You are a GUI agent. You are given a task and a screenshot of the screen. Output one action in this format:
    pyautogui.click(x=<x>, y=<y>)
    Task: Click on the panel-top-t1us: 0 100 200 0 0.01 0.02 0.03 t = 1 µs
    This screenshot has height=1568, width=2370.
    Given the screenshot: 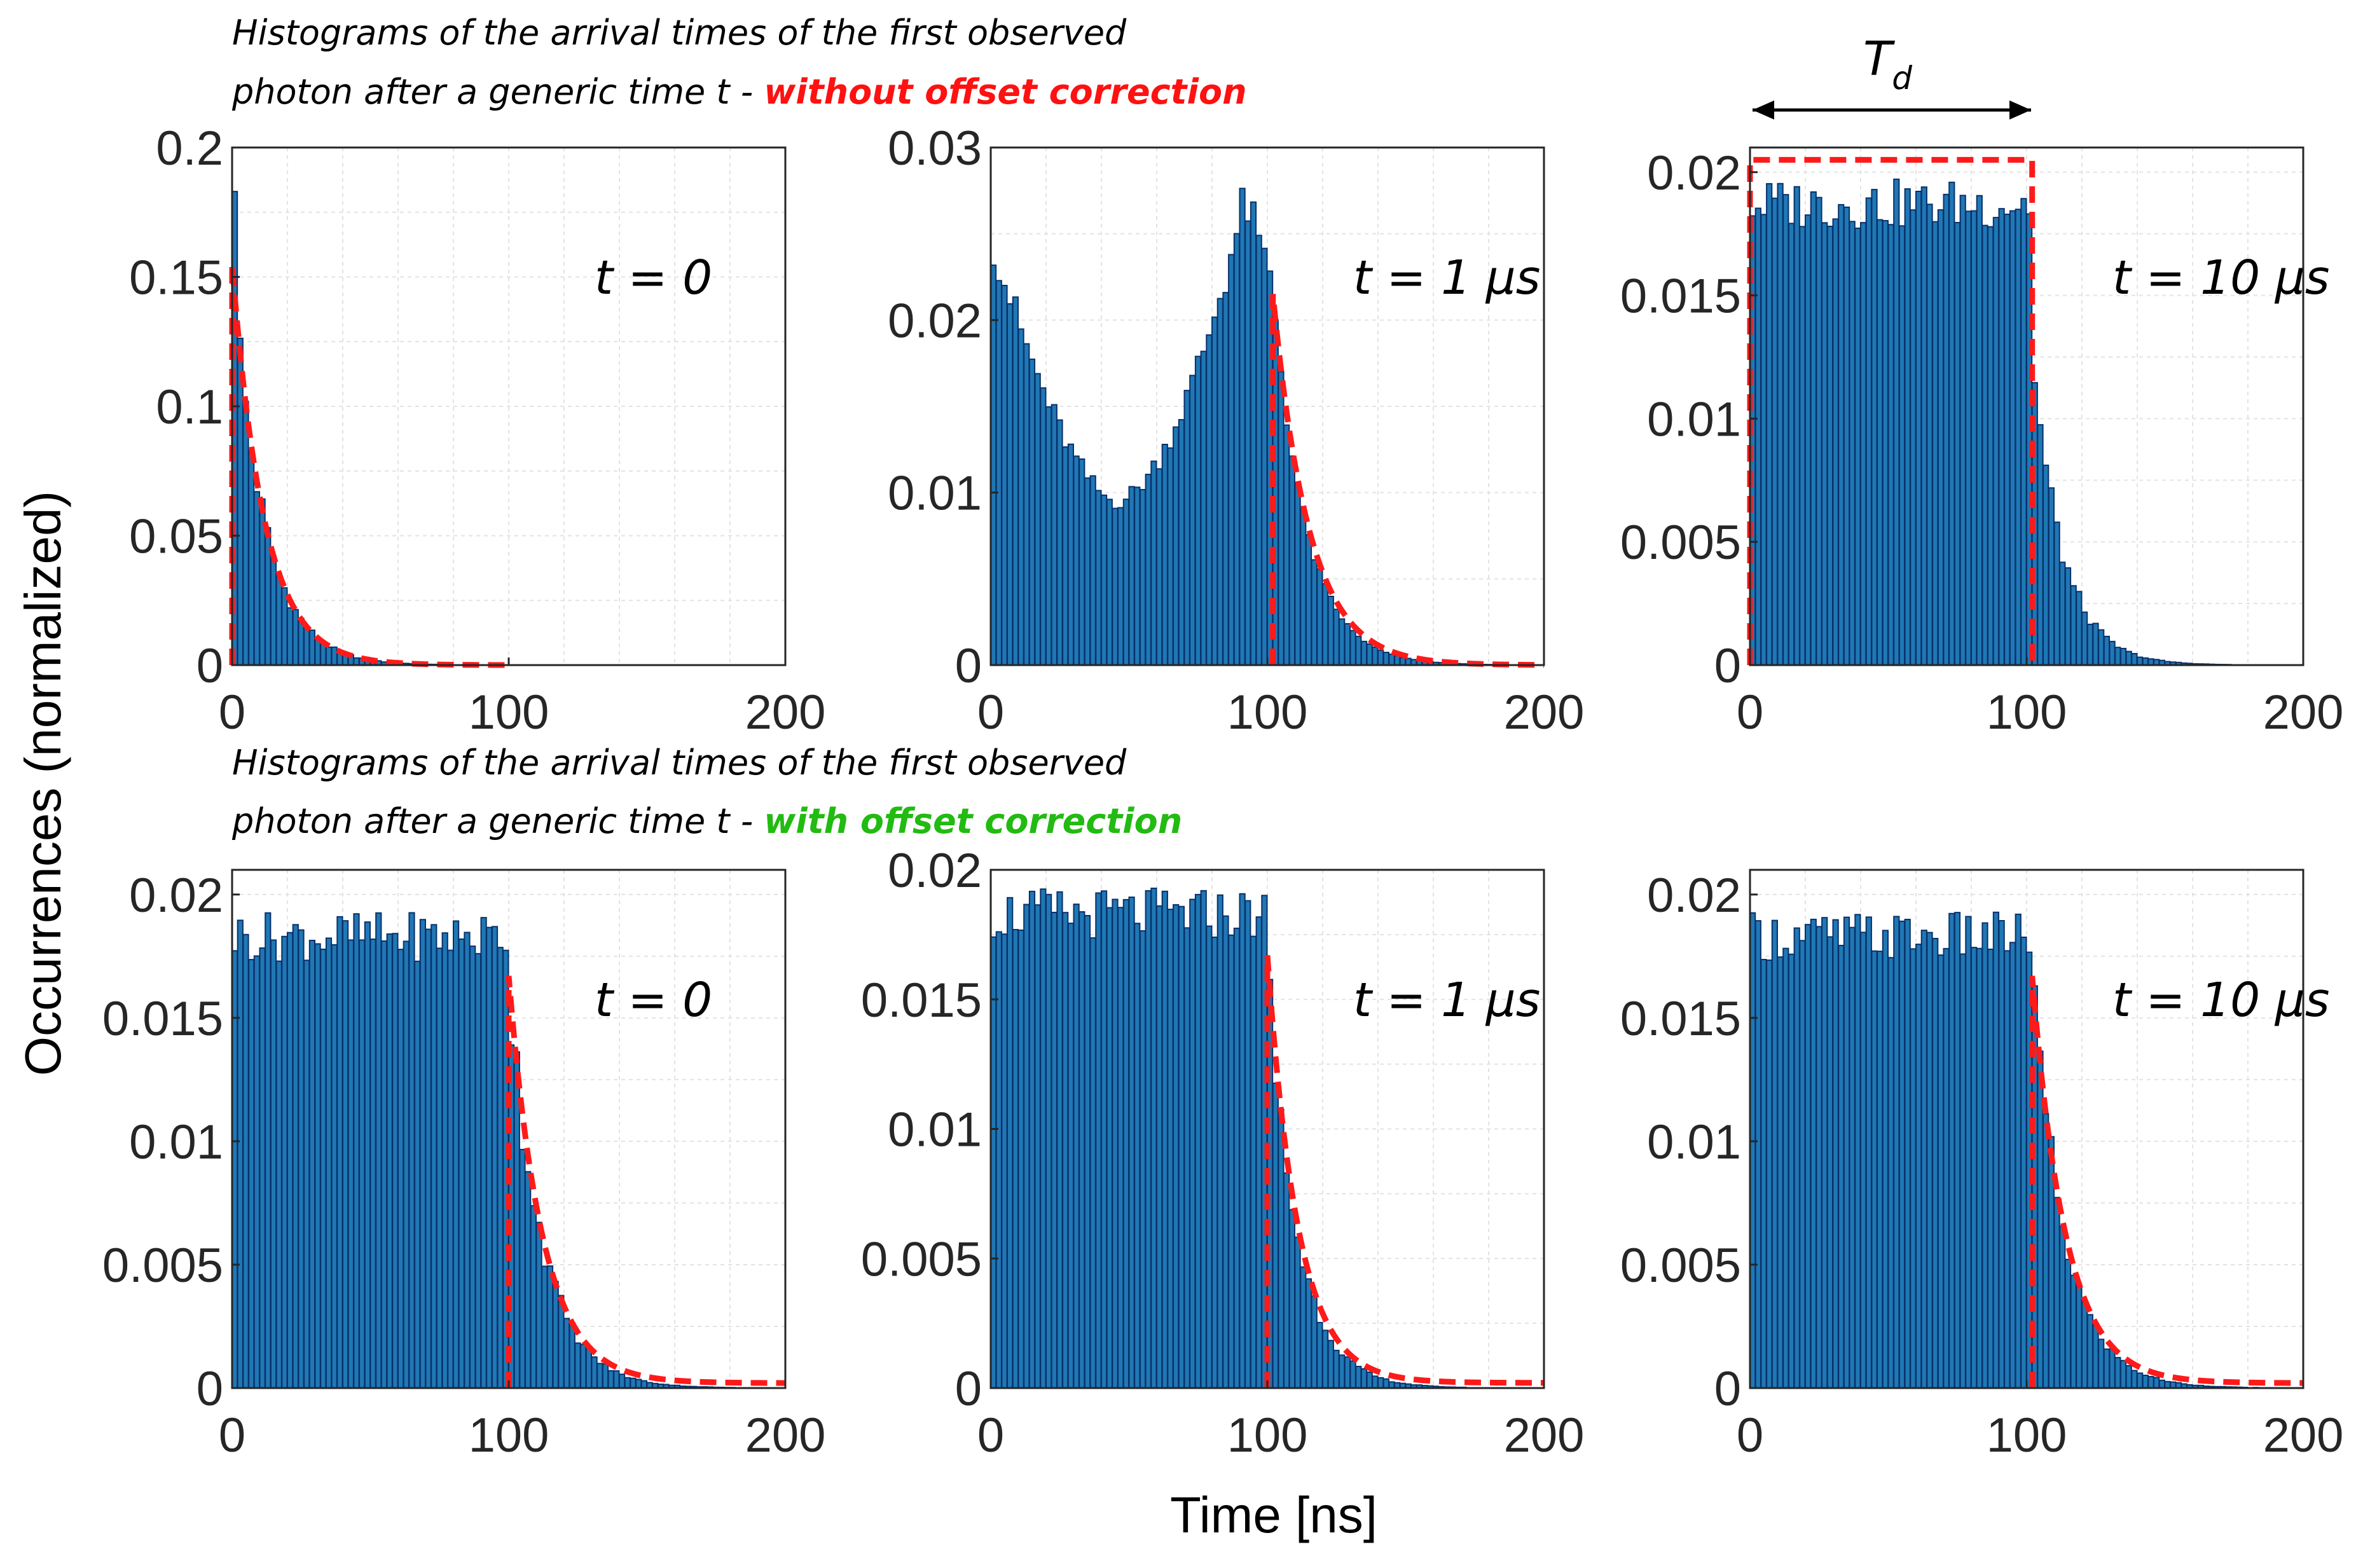 What is the action you would take?
    pyautogui.click(x=1236, y=430)
    